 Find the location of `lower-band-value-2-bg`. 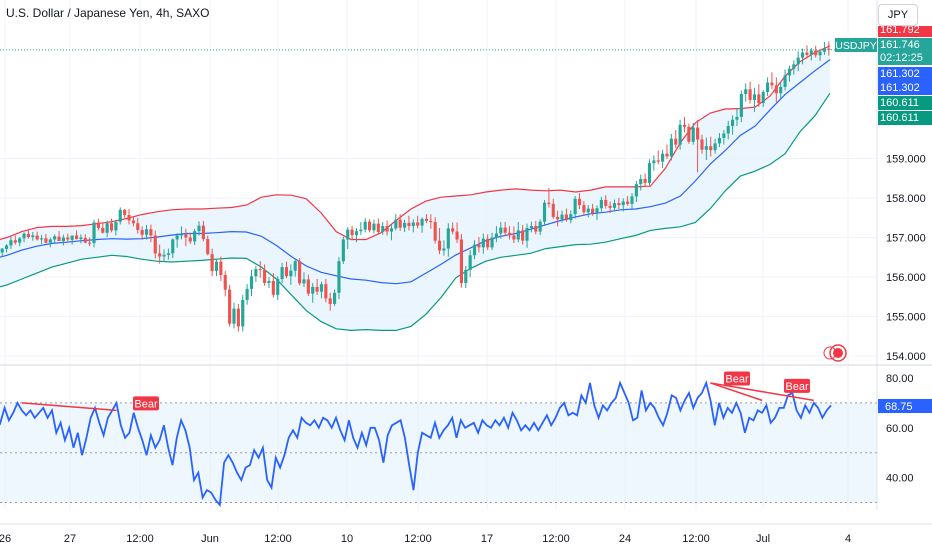

lower-band-value-2-bg is located at coordinates (905, 118).